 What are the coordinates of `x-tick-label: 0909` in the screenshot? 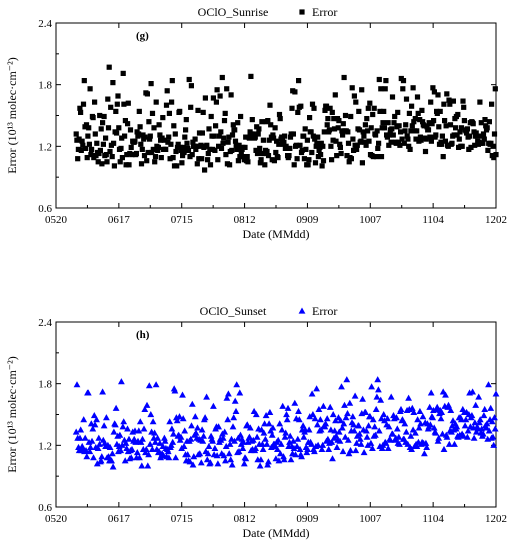 It's located at (307, 519).